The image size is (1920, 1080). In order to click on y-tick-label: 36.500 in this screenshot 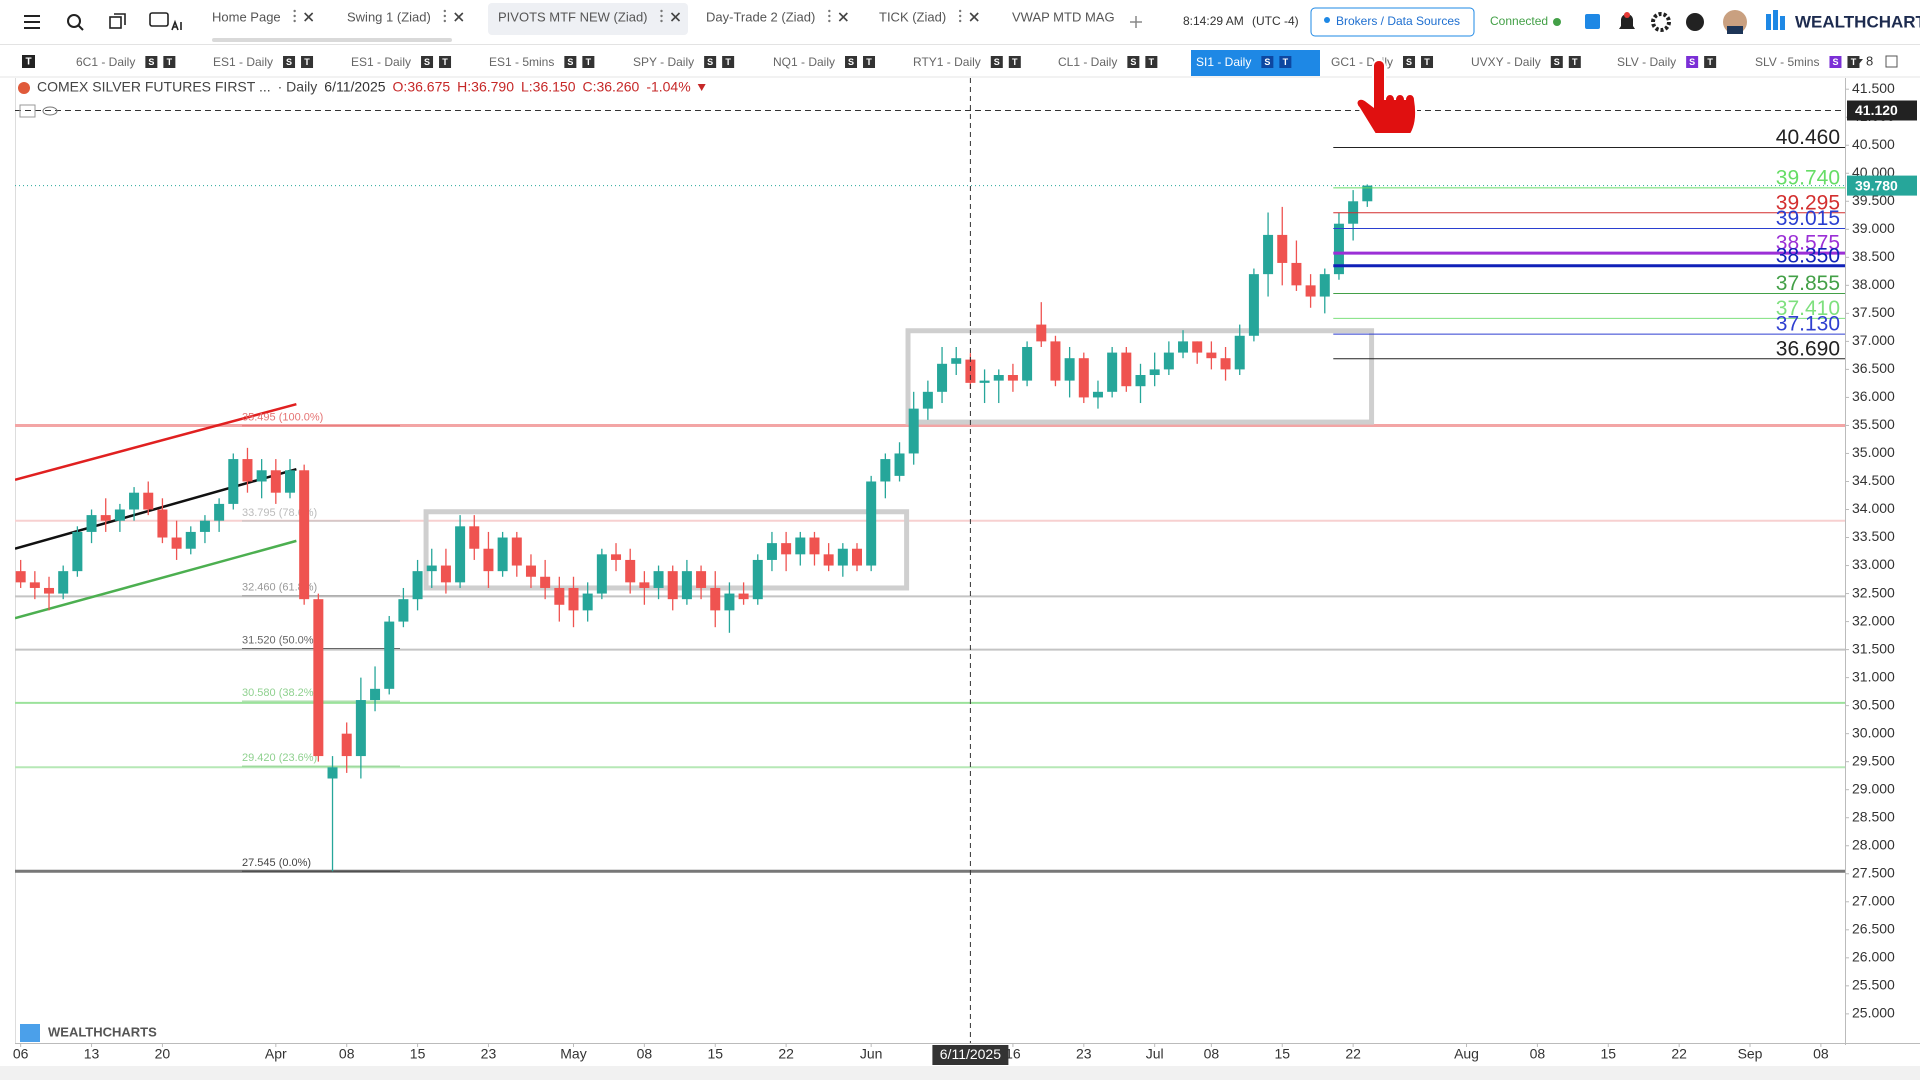, I will do `click(1873, 368)`.